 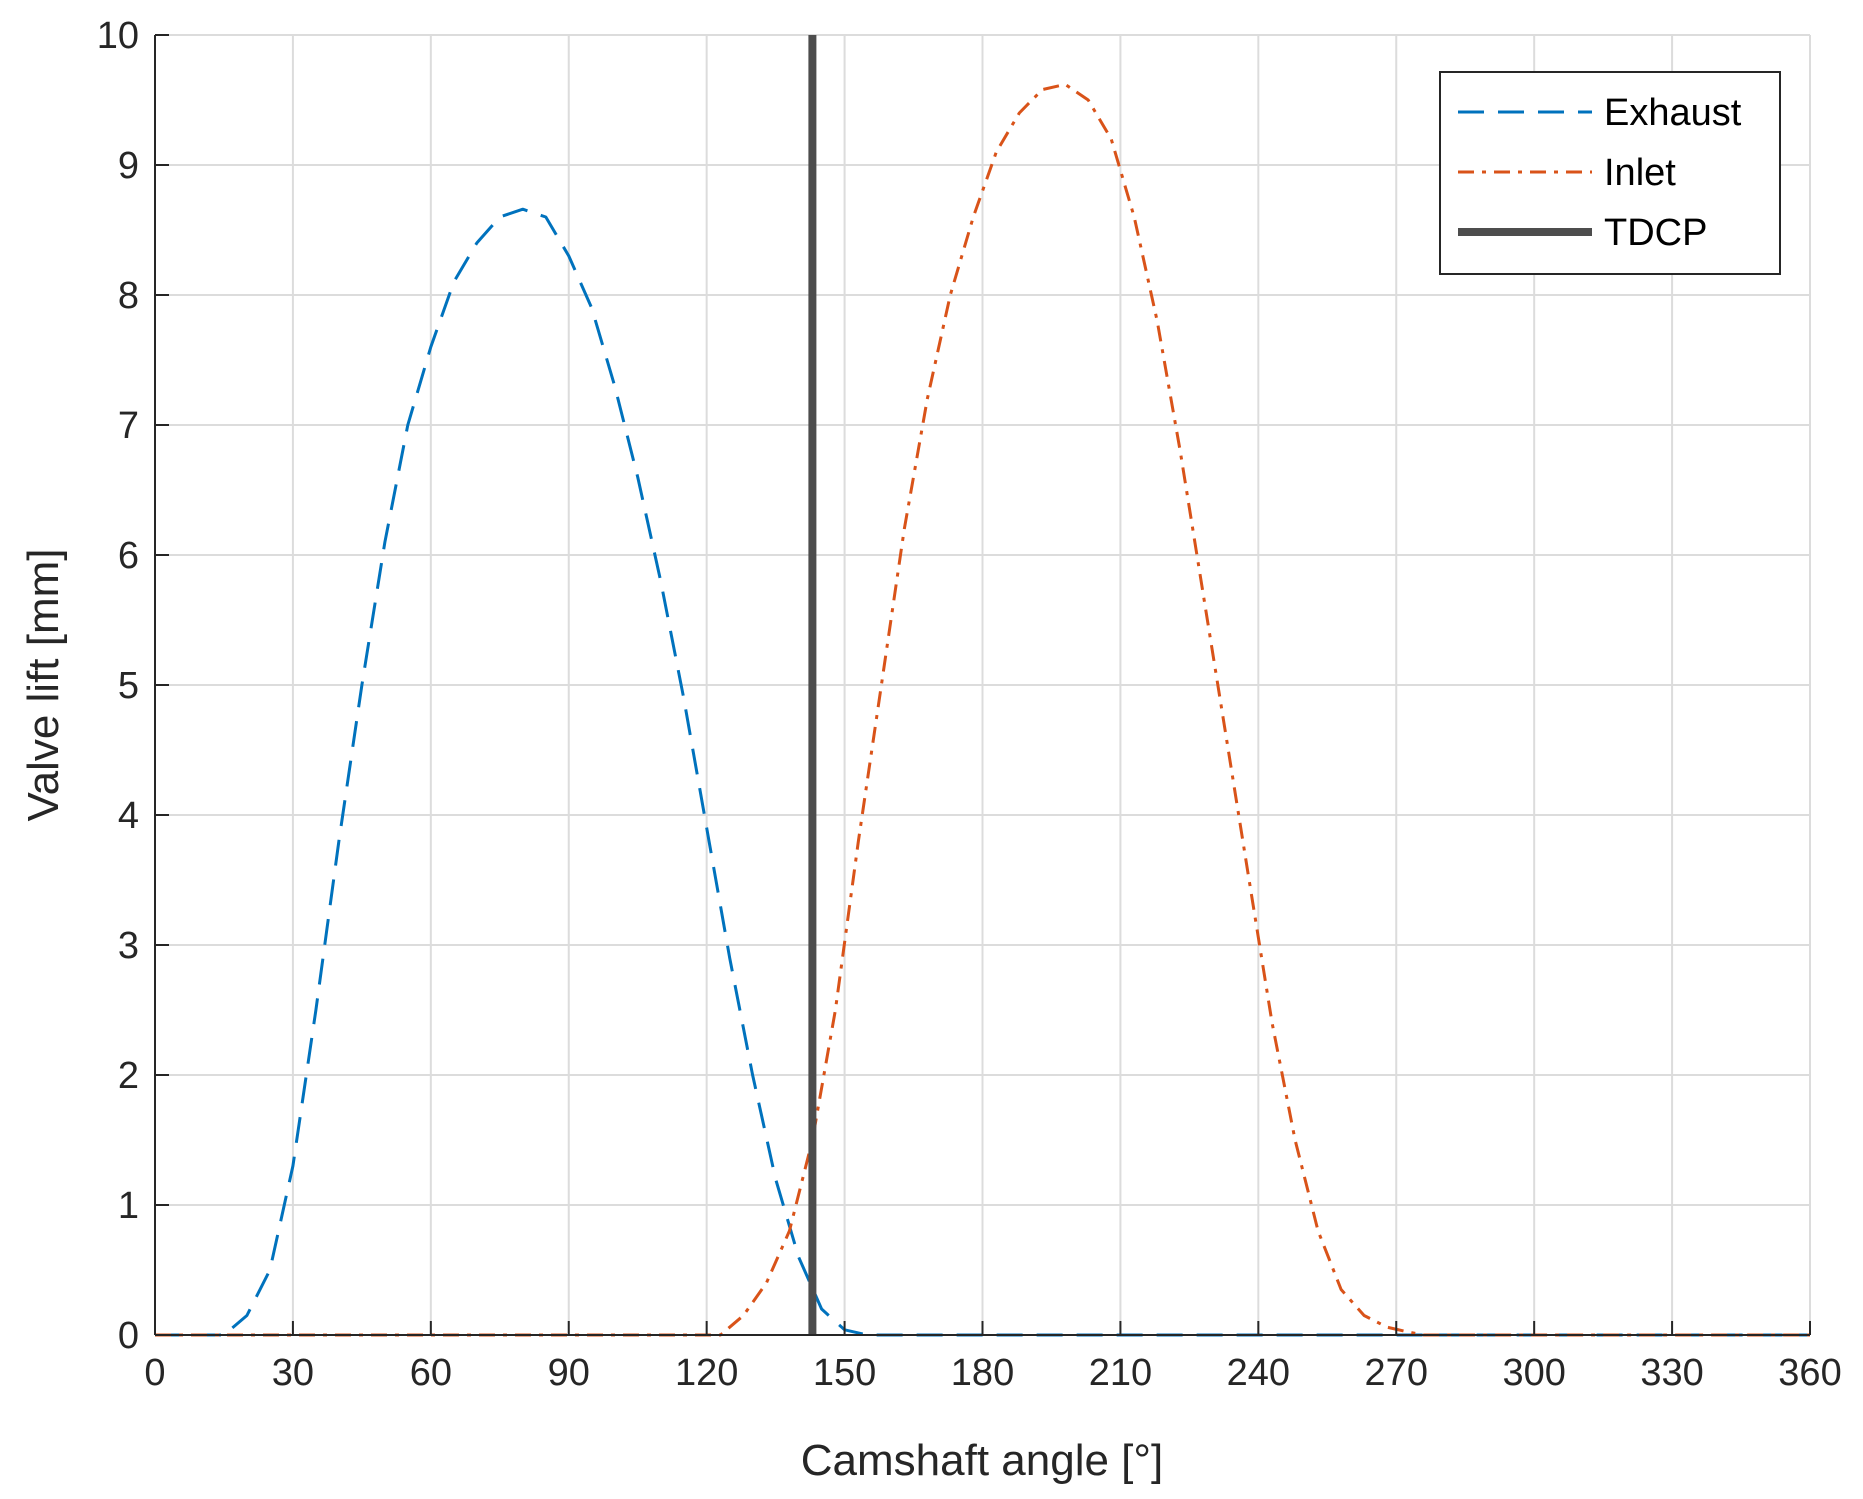 I want to click on y-tick-label: 3, so click(x=128, y=946).